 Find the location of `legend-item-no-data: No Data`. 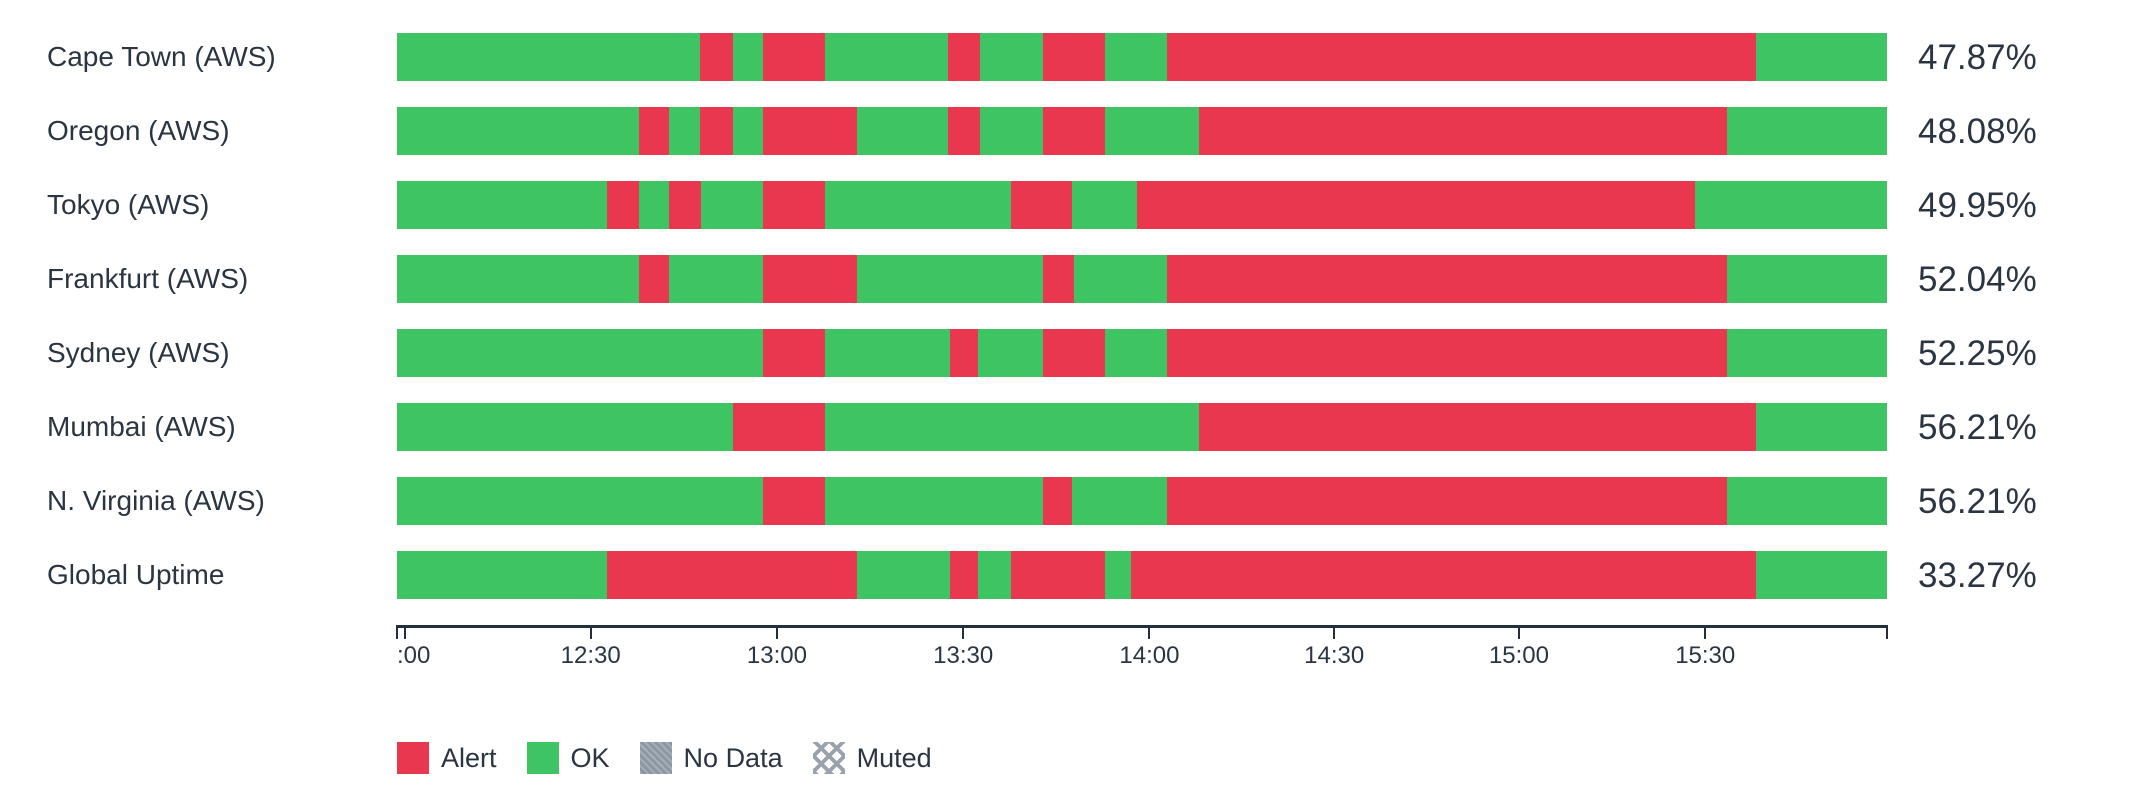

legend-item-no-data: No Data is located at coordinates (711, 758).